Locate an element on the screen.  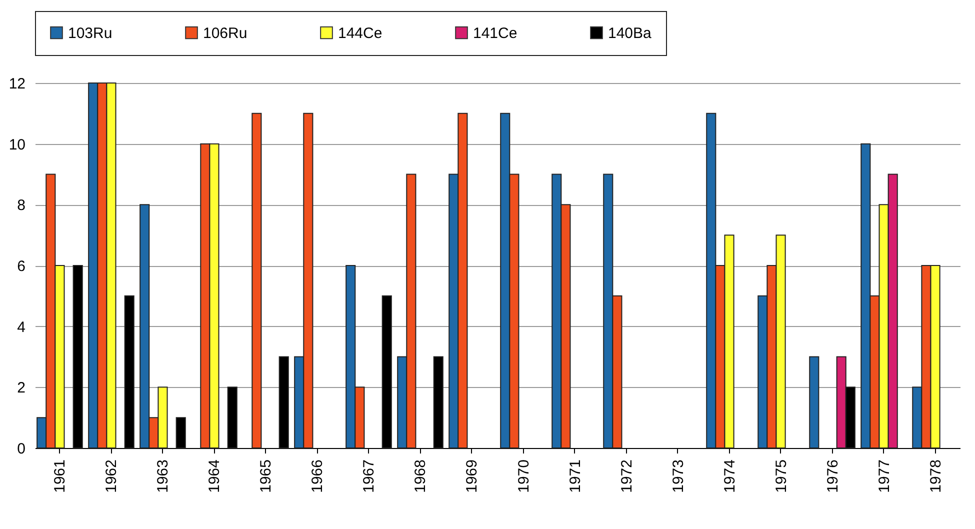
x-tick-label: 1971 is located at coordinates (575, 476).